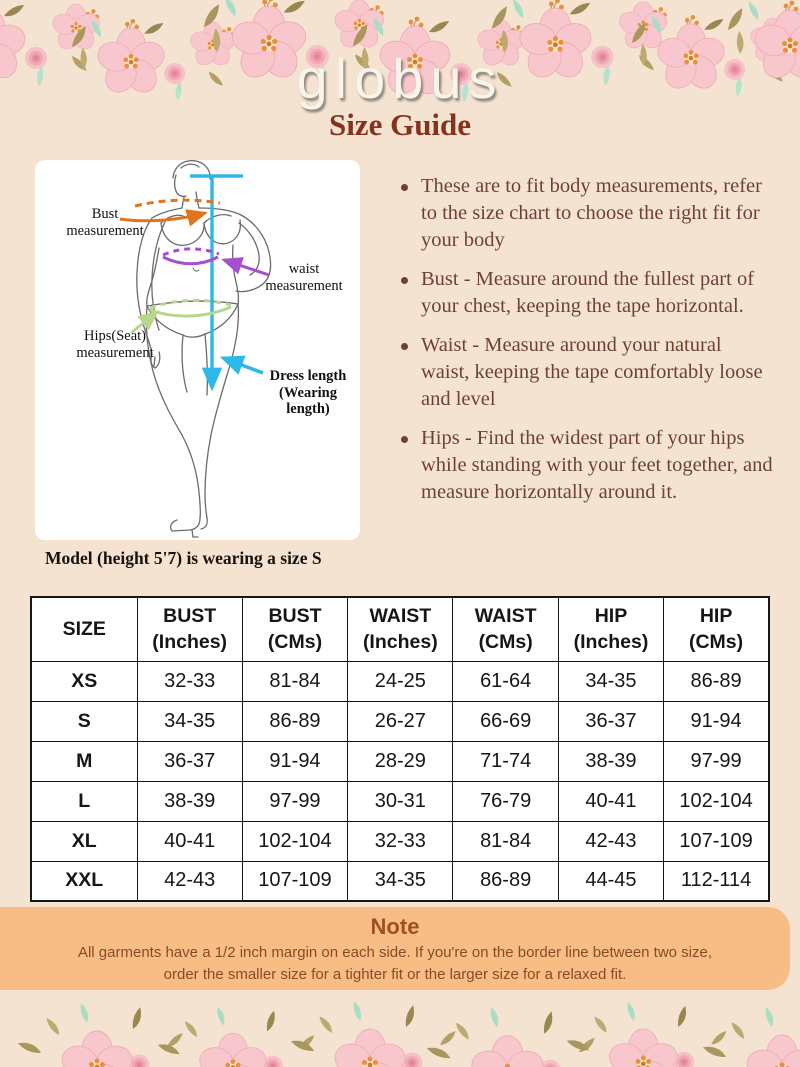 The image size is (800, 1067). I want to click on waist-measurement-label: waist measurement, so click(304, 277).